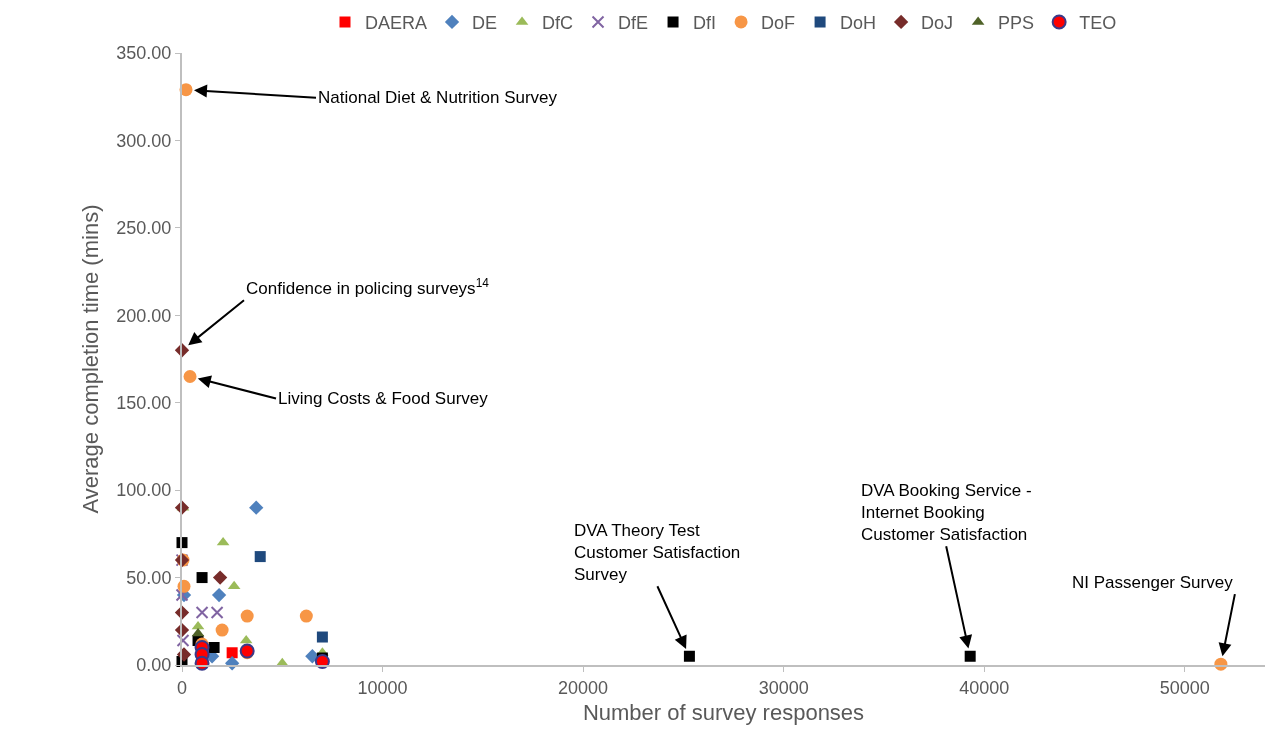  What do you see at coordinates (633, 22) in the screenshot?
I see `legend-label: DfE` at bounding box center [633, 22].